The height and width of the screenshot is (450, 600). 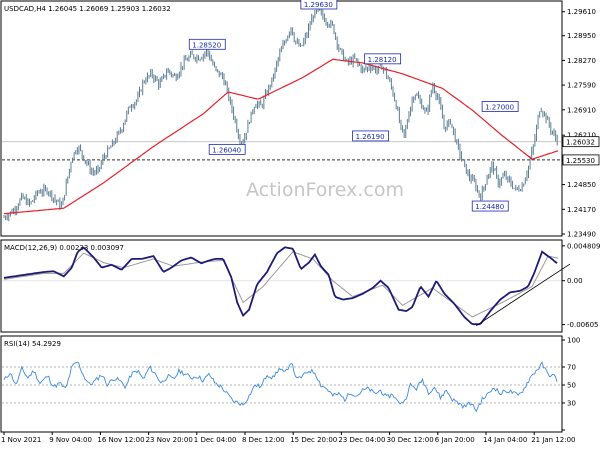 What do you see at coordinates (581, 86) in the screenshot?
I see `price-y-tick-label: 1.27590` at bounding box center [581, 86].